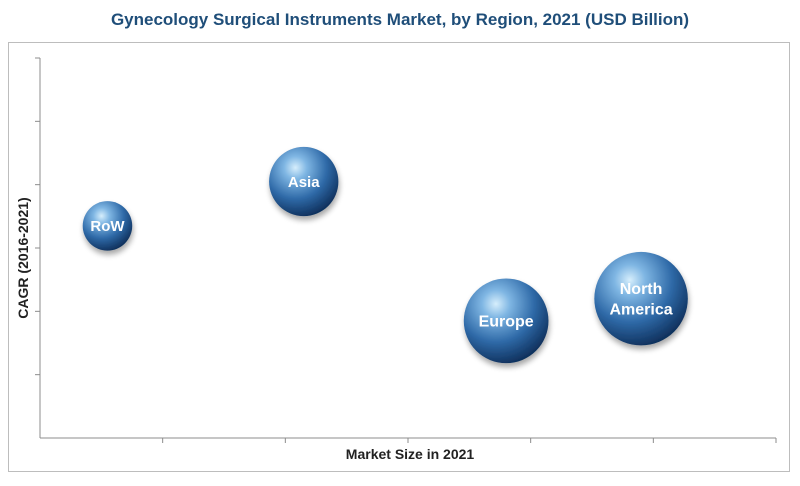 This screenshot has height=486, width=800. I want to click on y-axis-title: CAGR (2016-2021), so click(23, 257).